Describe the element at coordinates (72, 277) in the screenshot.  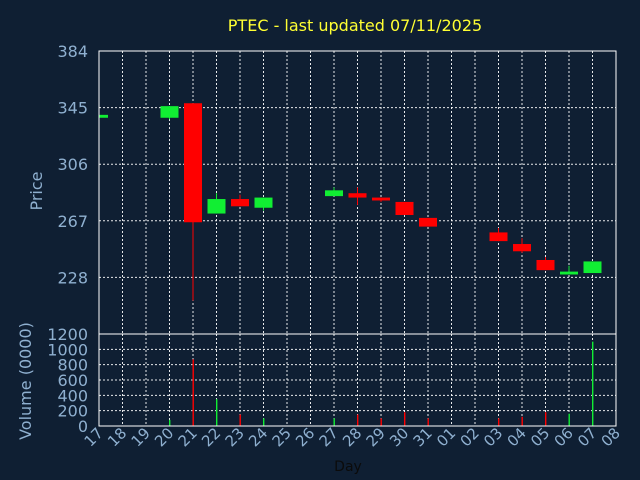
I see `price-y-tick-label: 228` at that location.